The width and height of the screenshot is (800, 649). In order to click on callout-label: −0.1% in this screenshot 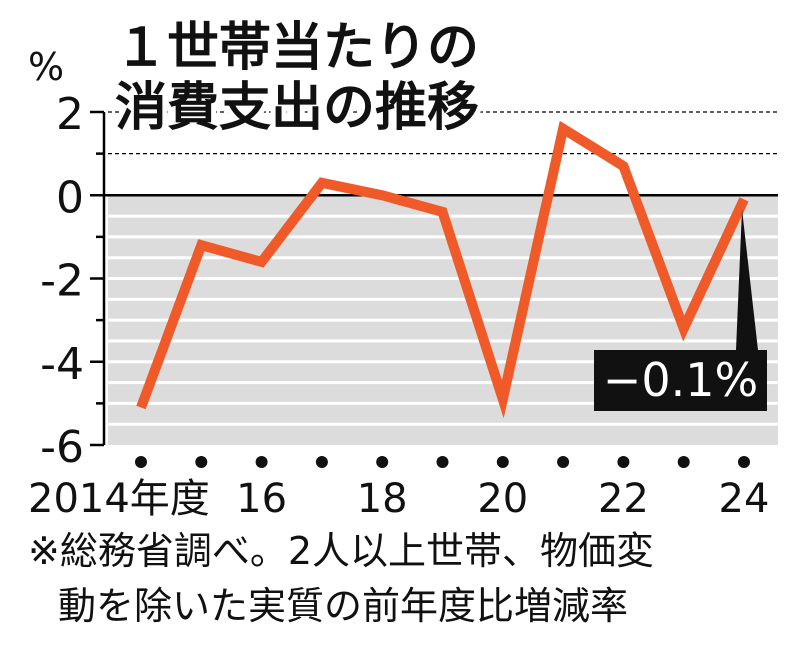, I will do `click(680, 380)`.